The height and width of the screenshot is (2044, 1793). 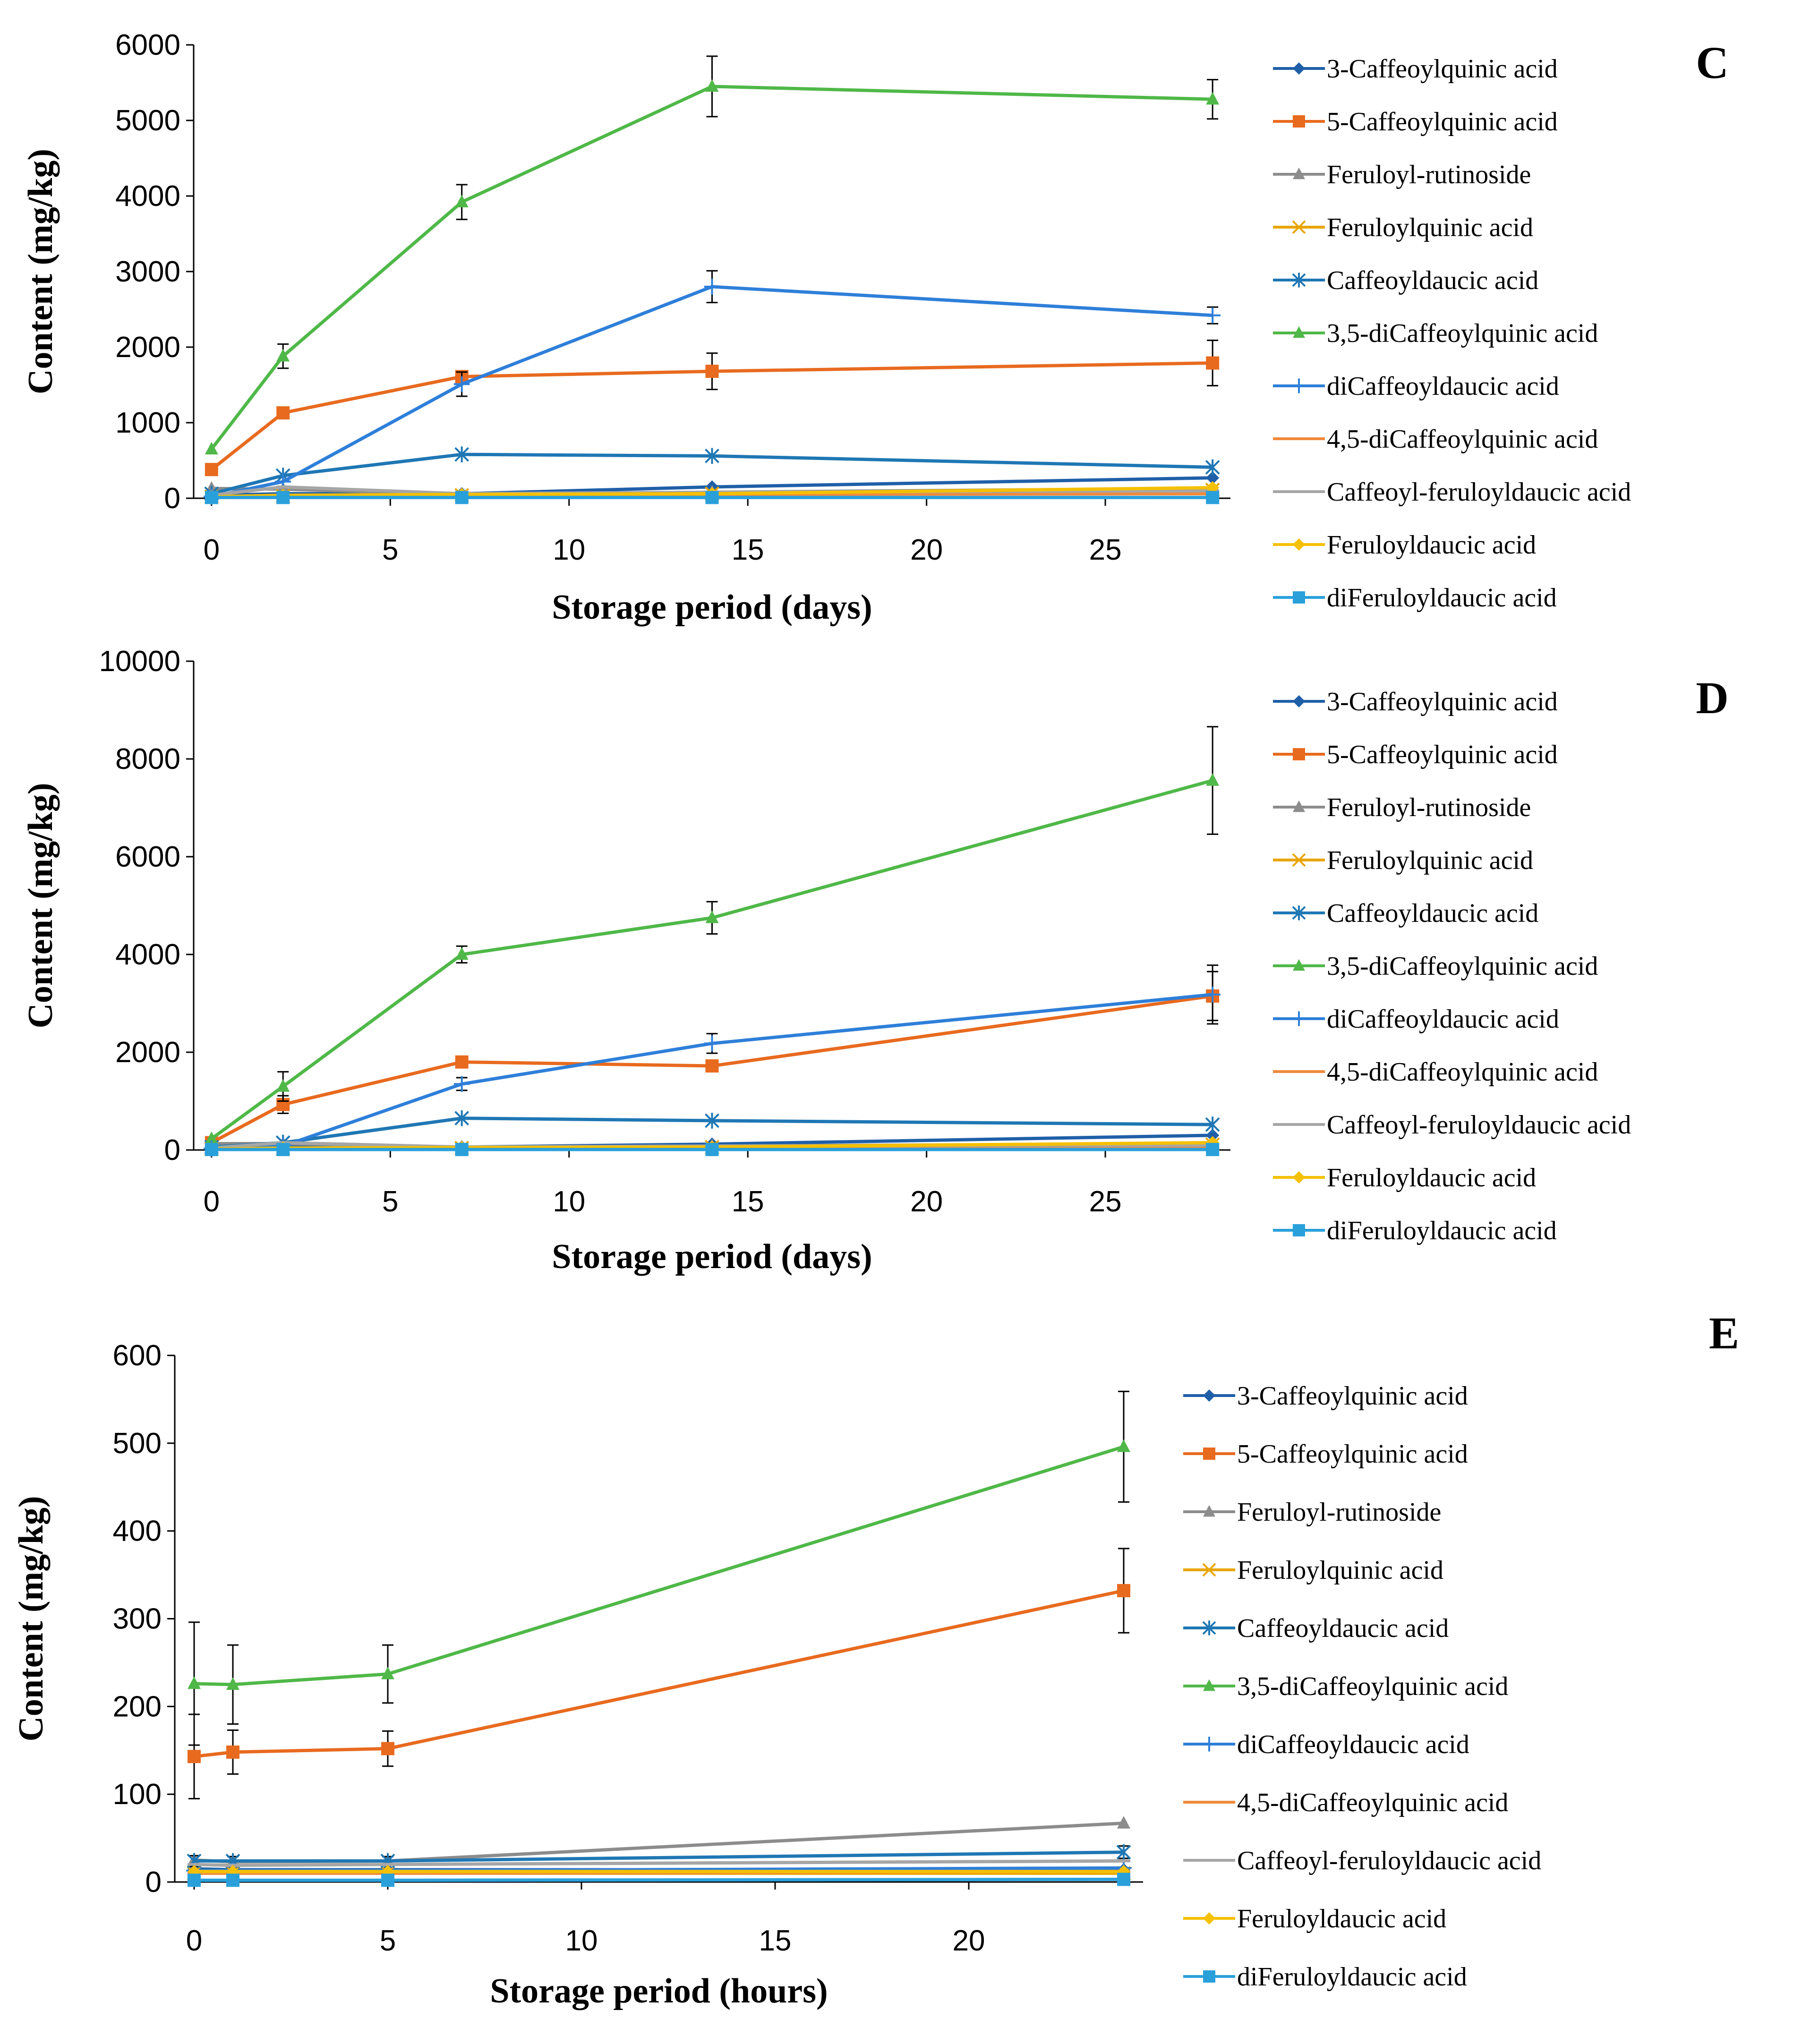 I want to click on legend-entry: Feruloylquinic acid, so click(x=1403, y=860).